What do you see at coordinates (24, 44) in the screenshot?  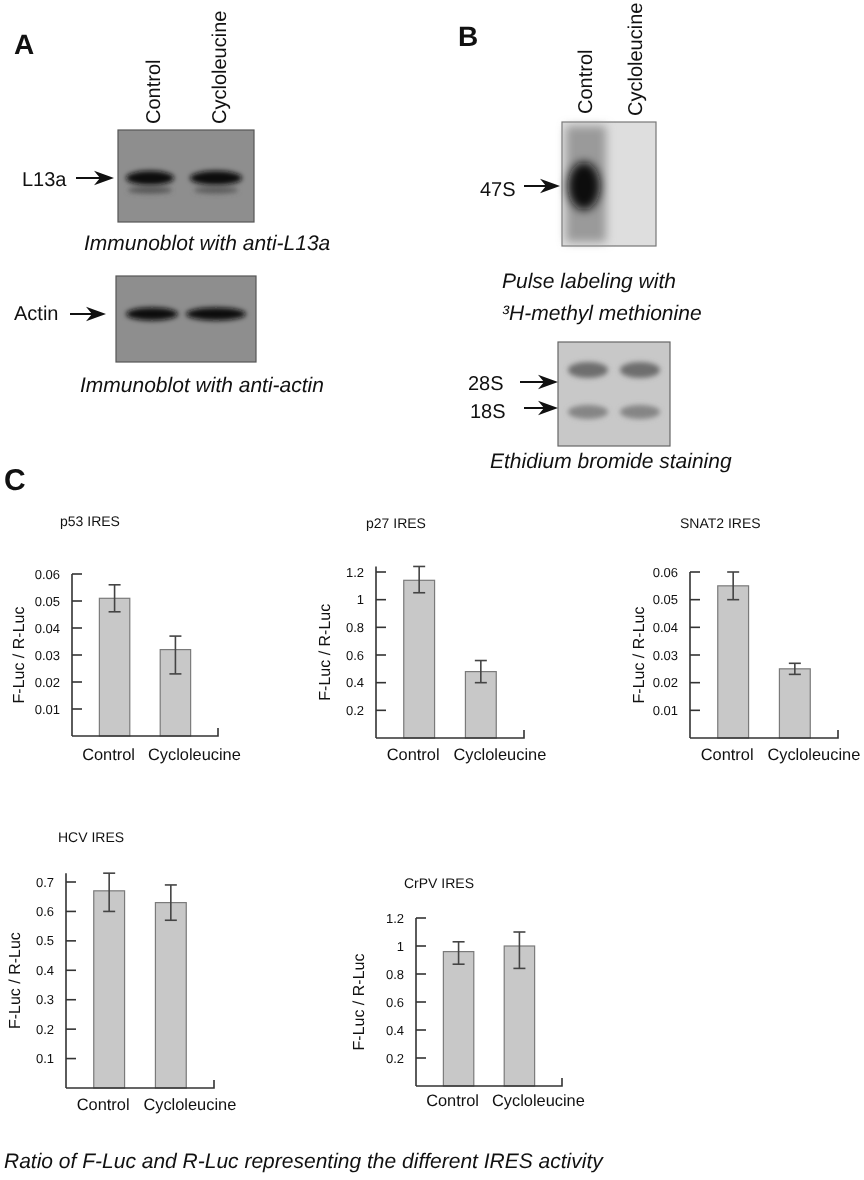 I see `text: A` at bounding box center [24, 44].